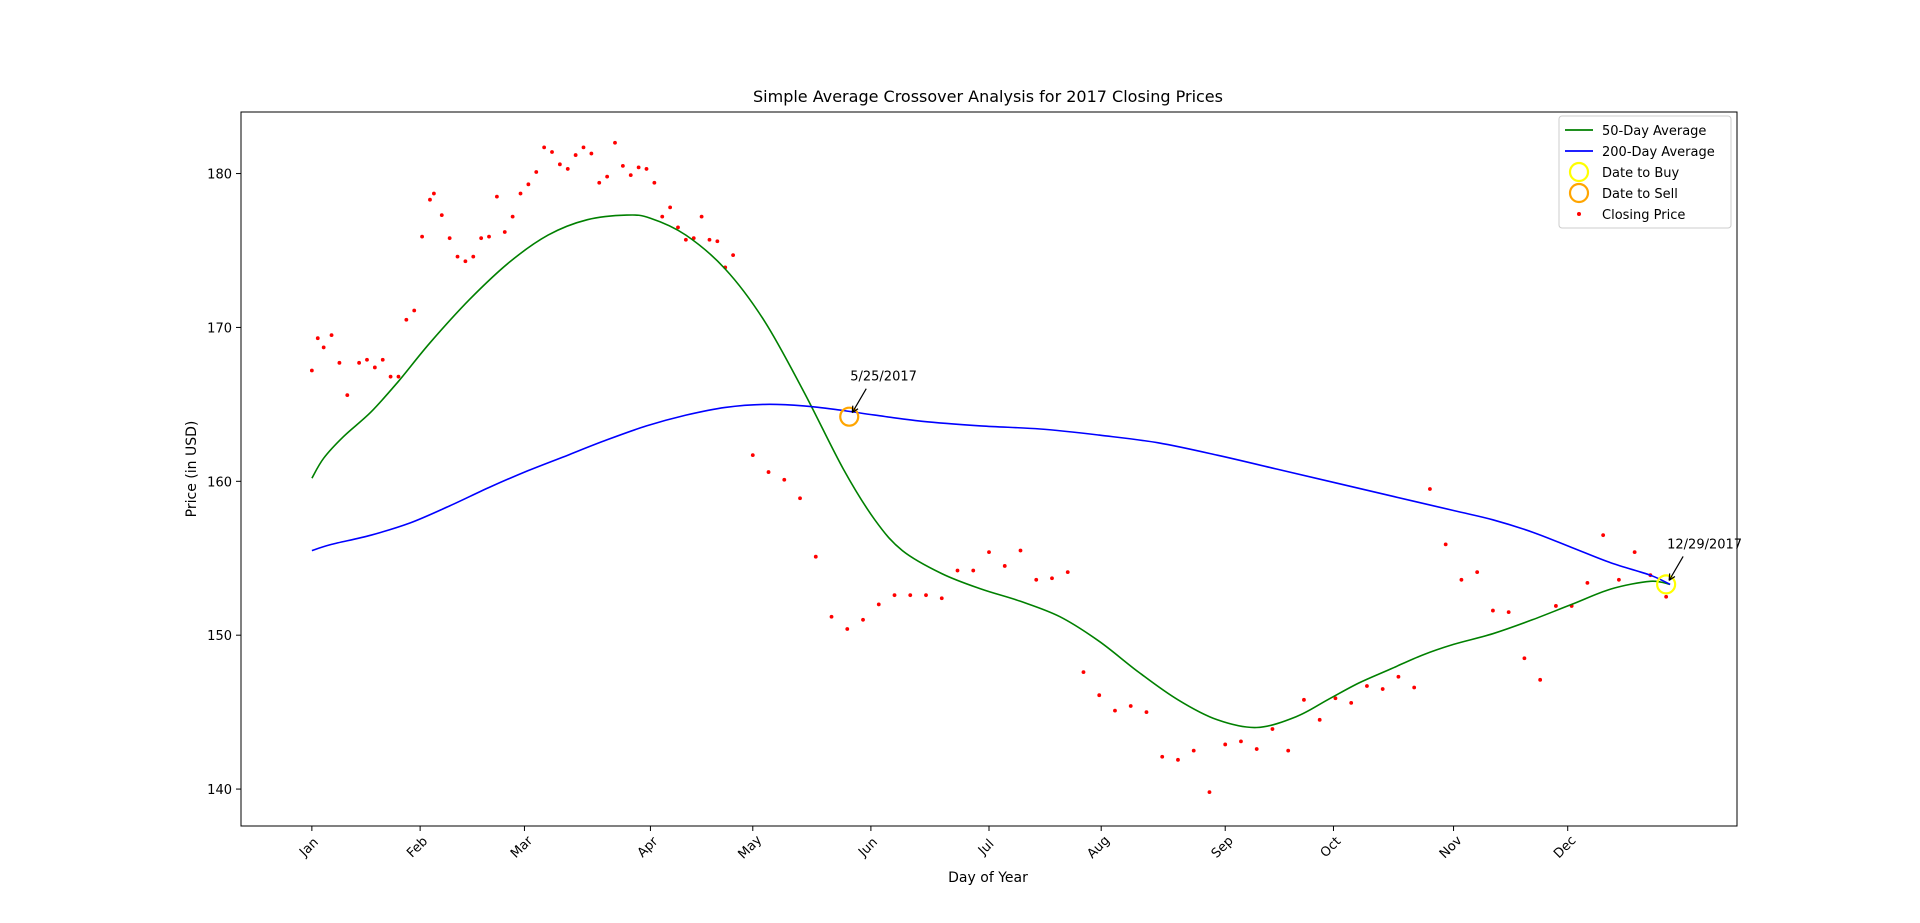 This screenshot has height=923, width=1920. I want to click on legend-dot-swatch, so click(1579, 214).